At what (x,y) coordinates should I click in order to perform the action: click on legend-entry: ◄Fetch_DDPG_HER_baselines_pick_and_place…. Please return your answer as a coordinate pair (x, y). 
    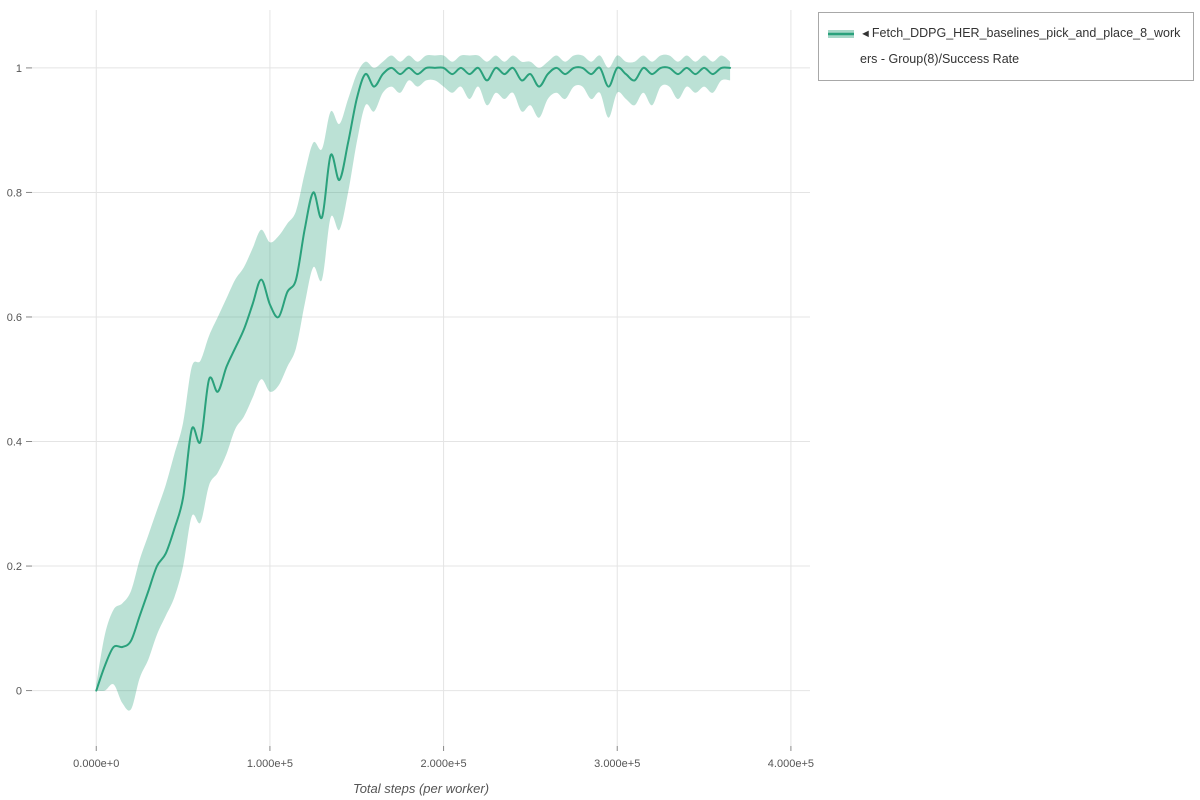
    Looking at the image, I should click on (1006, 46).